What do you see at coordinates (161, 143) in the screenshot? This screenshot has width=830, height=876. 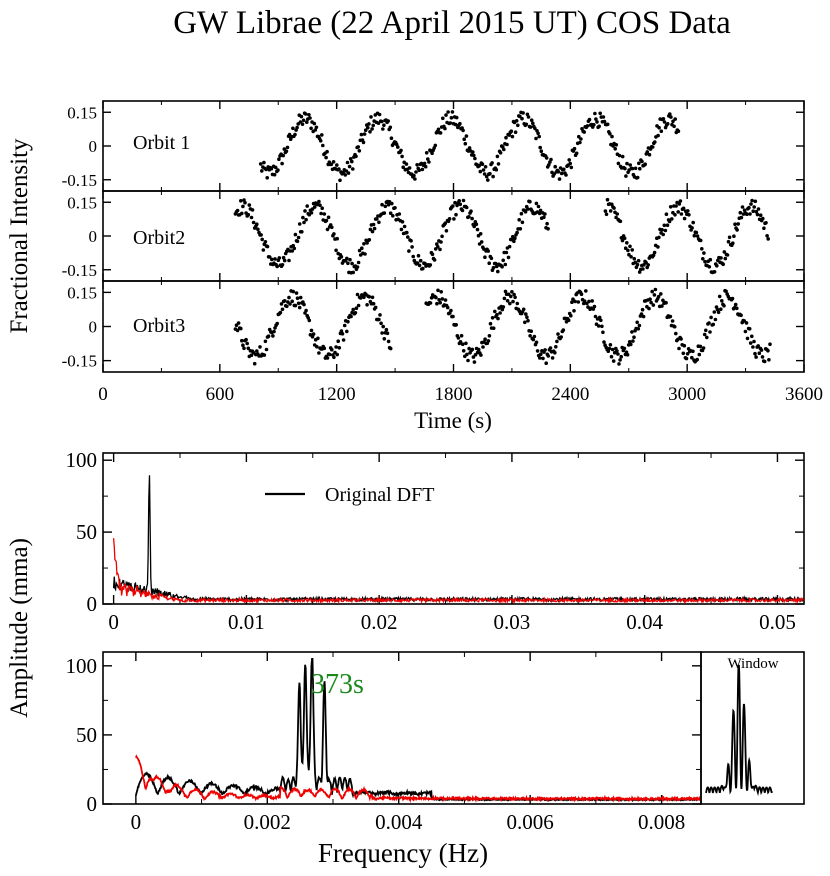 I see `orbit1-label: Orbit 1` at bounding box center [161, 143].